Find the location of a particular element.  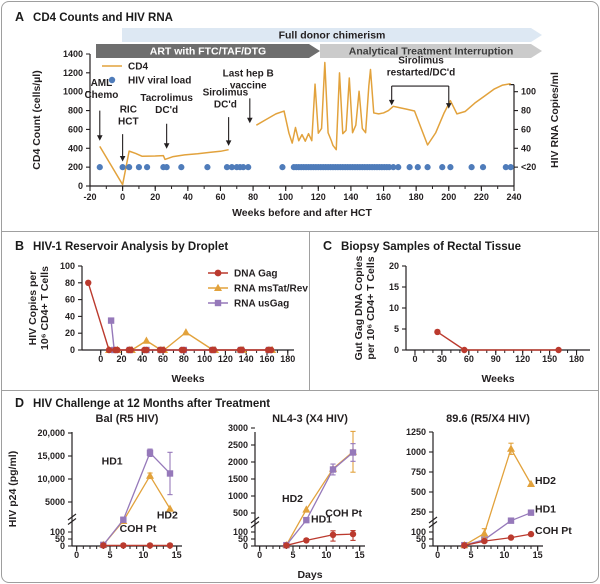

svg-text: Weeks before and after HCT is located at coordinates (302, 213).